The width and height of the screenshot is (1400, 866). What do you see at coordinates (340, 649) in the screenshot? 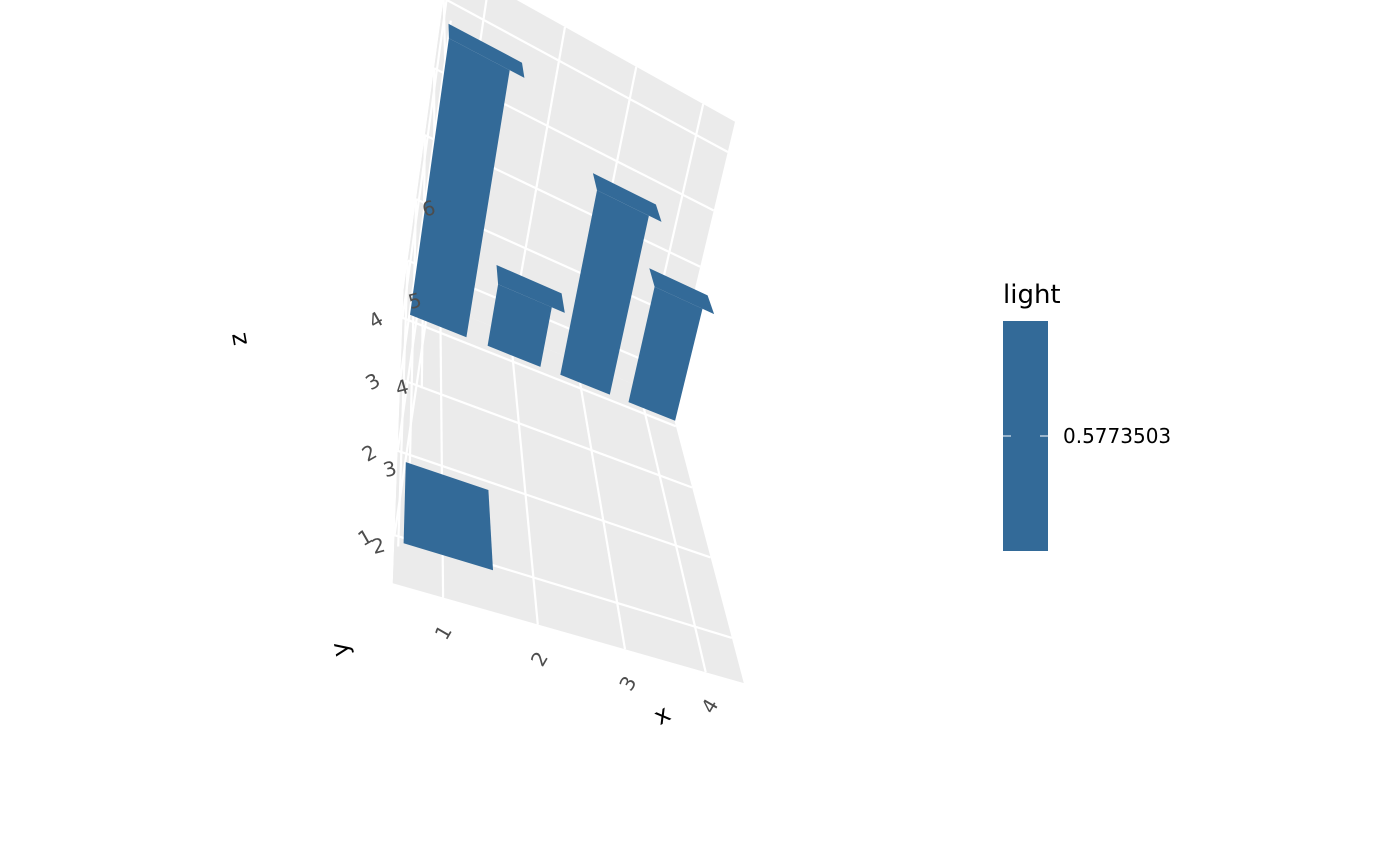
I see `y-axis-label: y` at bounding box center [340, 649].